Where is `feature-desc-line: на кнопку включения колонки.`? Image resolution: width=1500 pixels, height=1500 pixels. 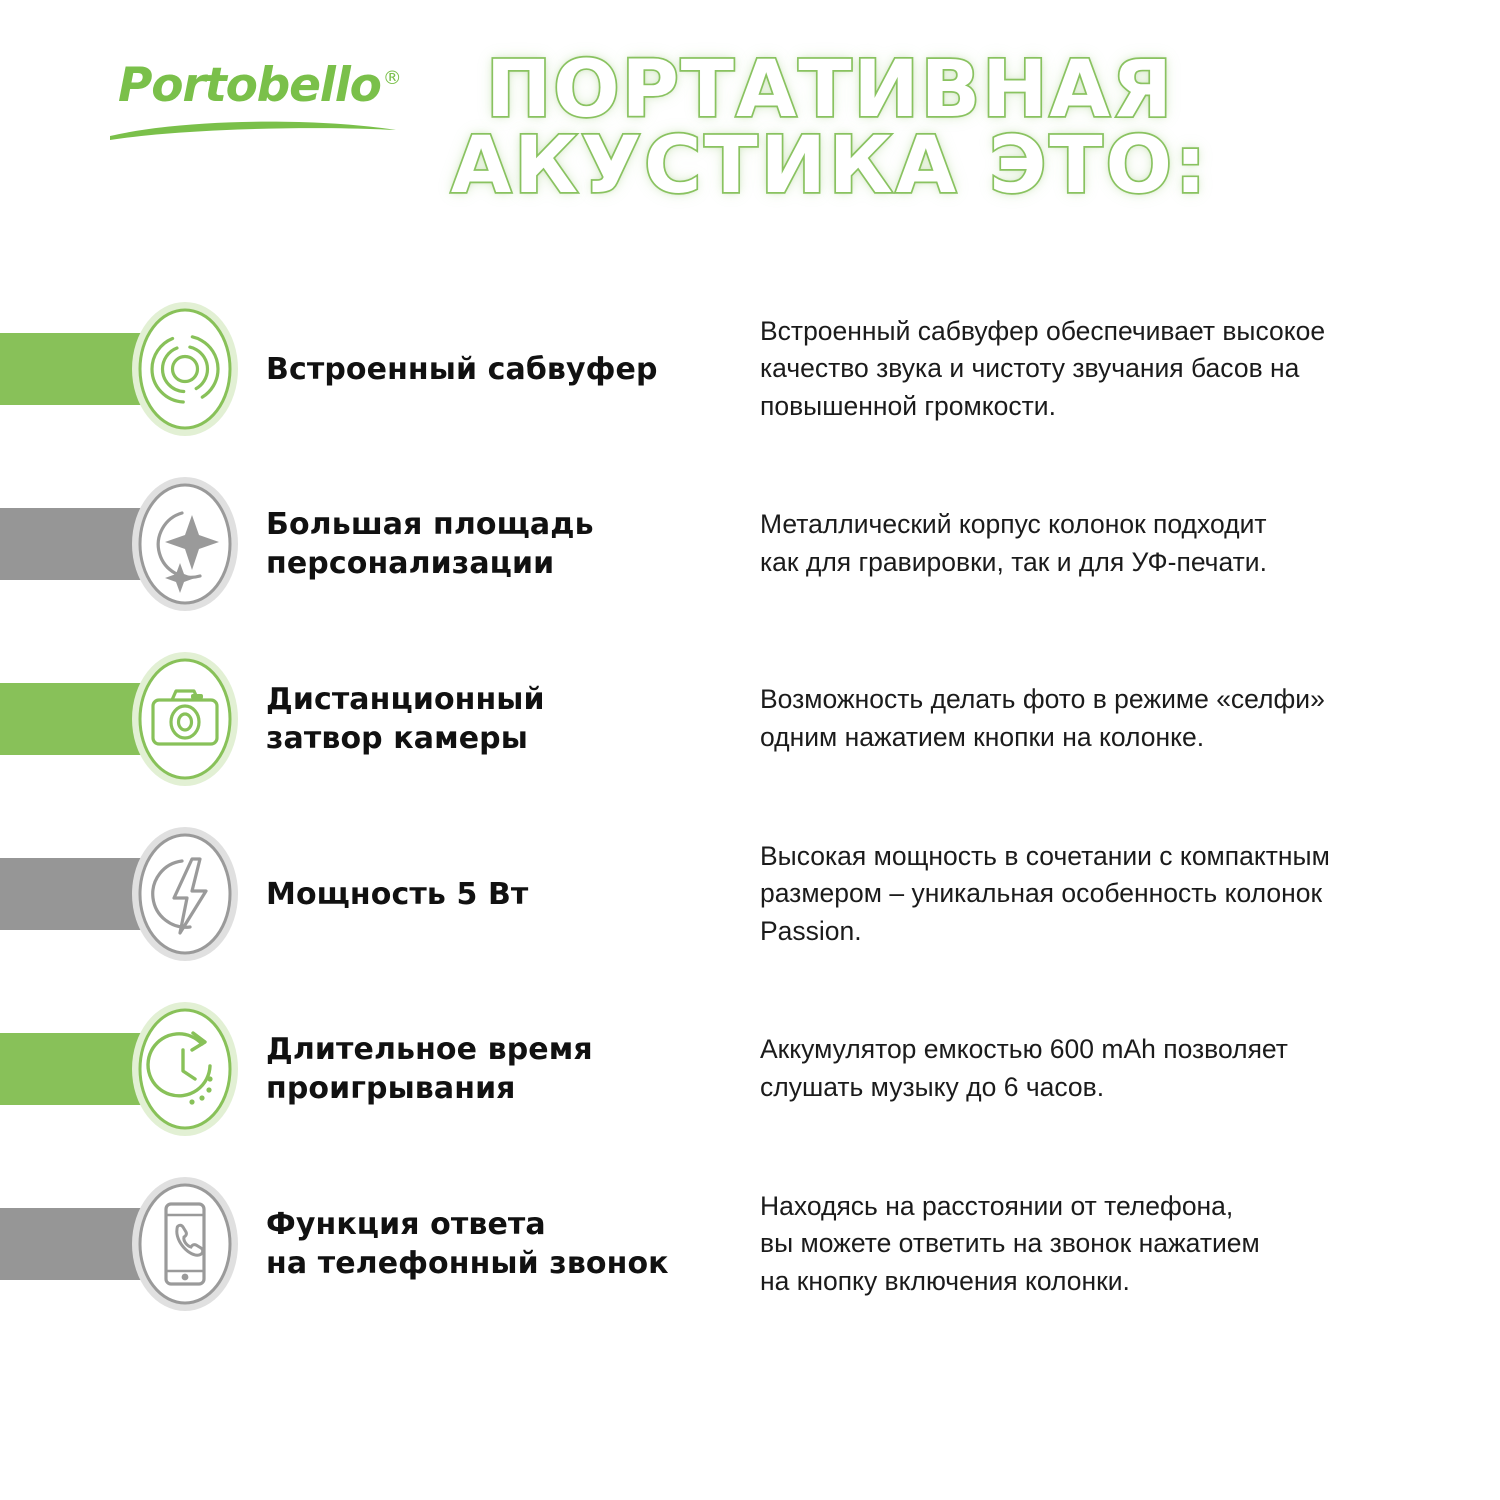 feature-desc-line: на кнопку включения колонки. is located at coordinates (945, 1280).